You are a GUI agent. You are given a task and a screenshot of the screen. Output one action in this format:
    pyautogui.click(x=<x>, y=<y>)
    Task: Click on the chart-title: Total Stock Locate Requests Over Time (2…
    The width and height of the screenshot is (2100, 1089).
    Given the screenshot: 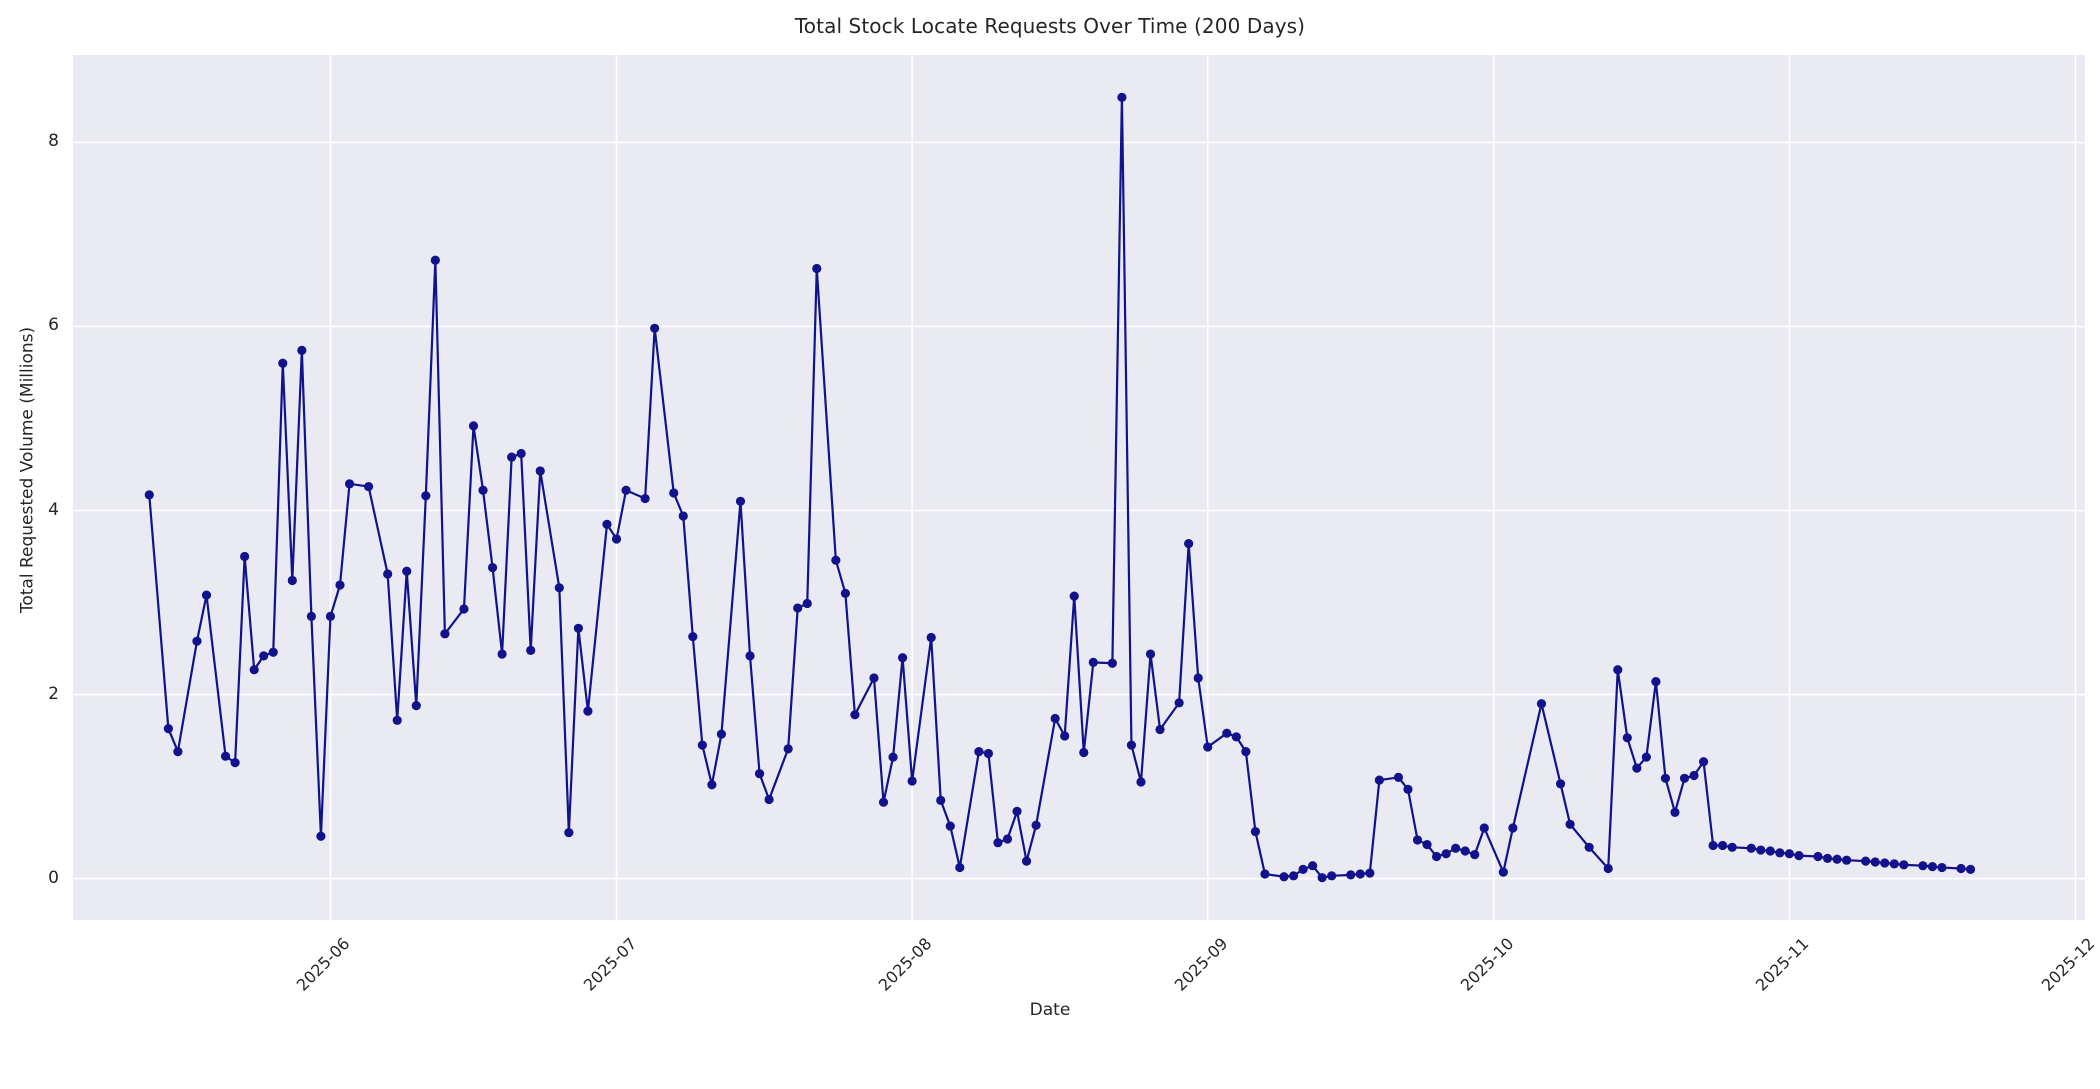 What is the action you would take?
    pyautogui.click(x=1050, y=26)
    